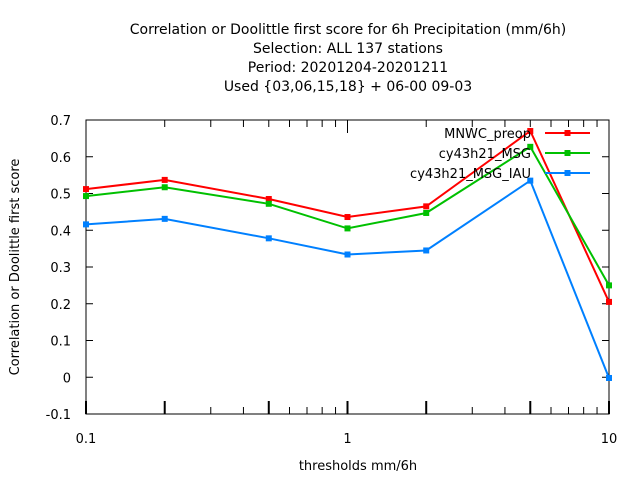  Describe the element at coordinates (60, 305) in the screenshot. I see `y-tick-label: 0.2` at that location.